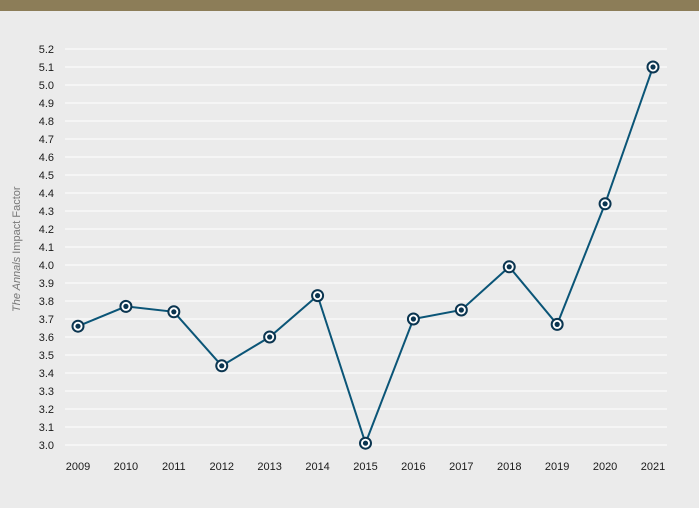  I want to click on y-tick-label: 4.9, so click(46, 104).